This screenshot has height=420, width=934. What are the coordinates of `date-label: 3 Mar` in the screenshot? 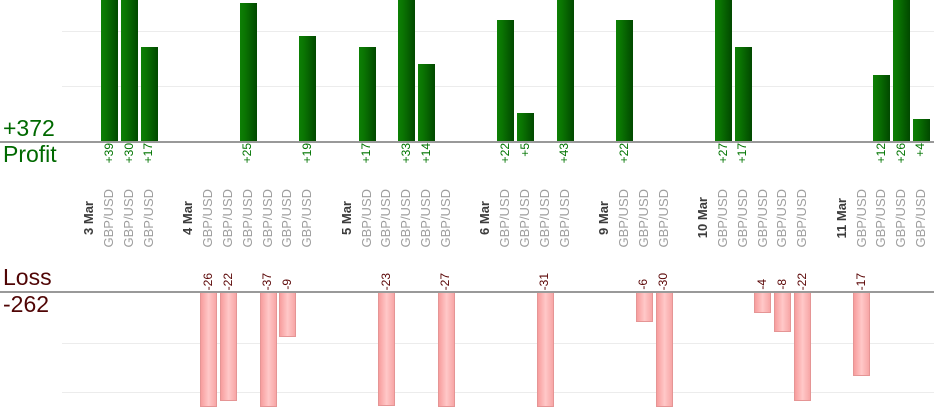 It's located at (89, 218).